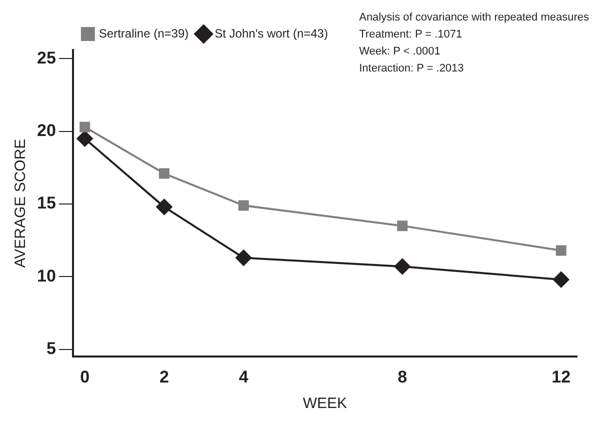  I want to click on y-tick-label: 25, so click(46, 58).